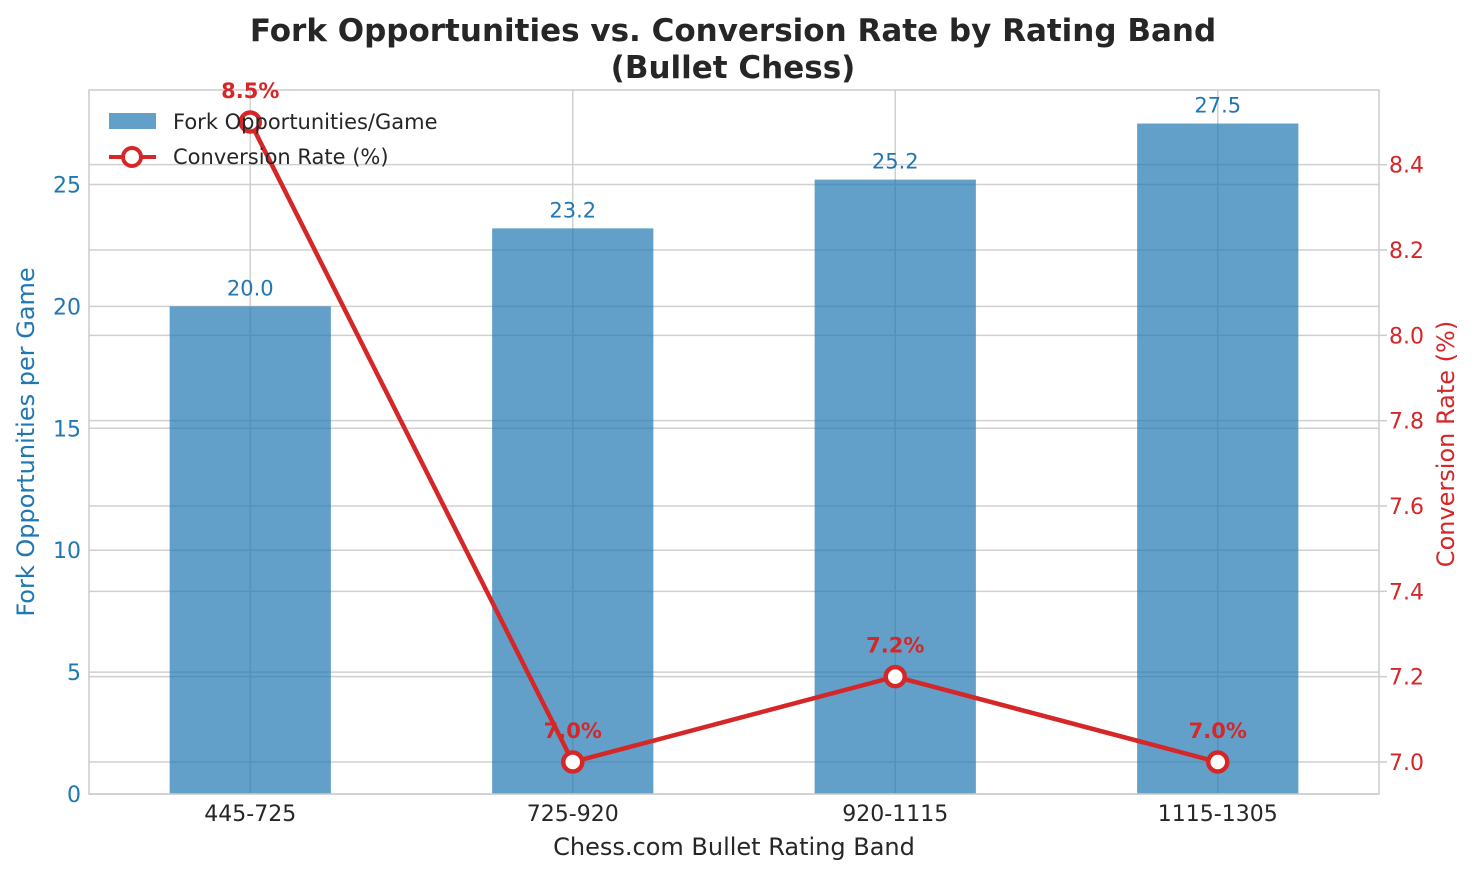 The height and width of the screenshot is (875, 1476). I want to click on line-value-label: 8.5%, so click(250, 91).